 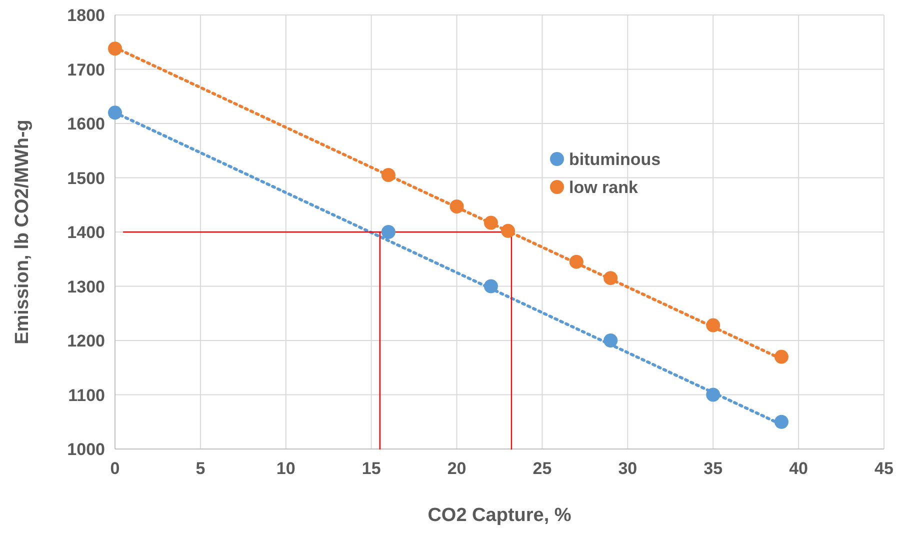 What do you see at coordinates (22, 232) in the screenshot?
I see `y-axis-title: Emission, lb CO2/MWh-g` at bounding box center [22, 232].